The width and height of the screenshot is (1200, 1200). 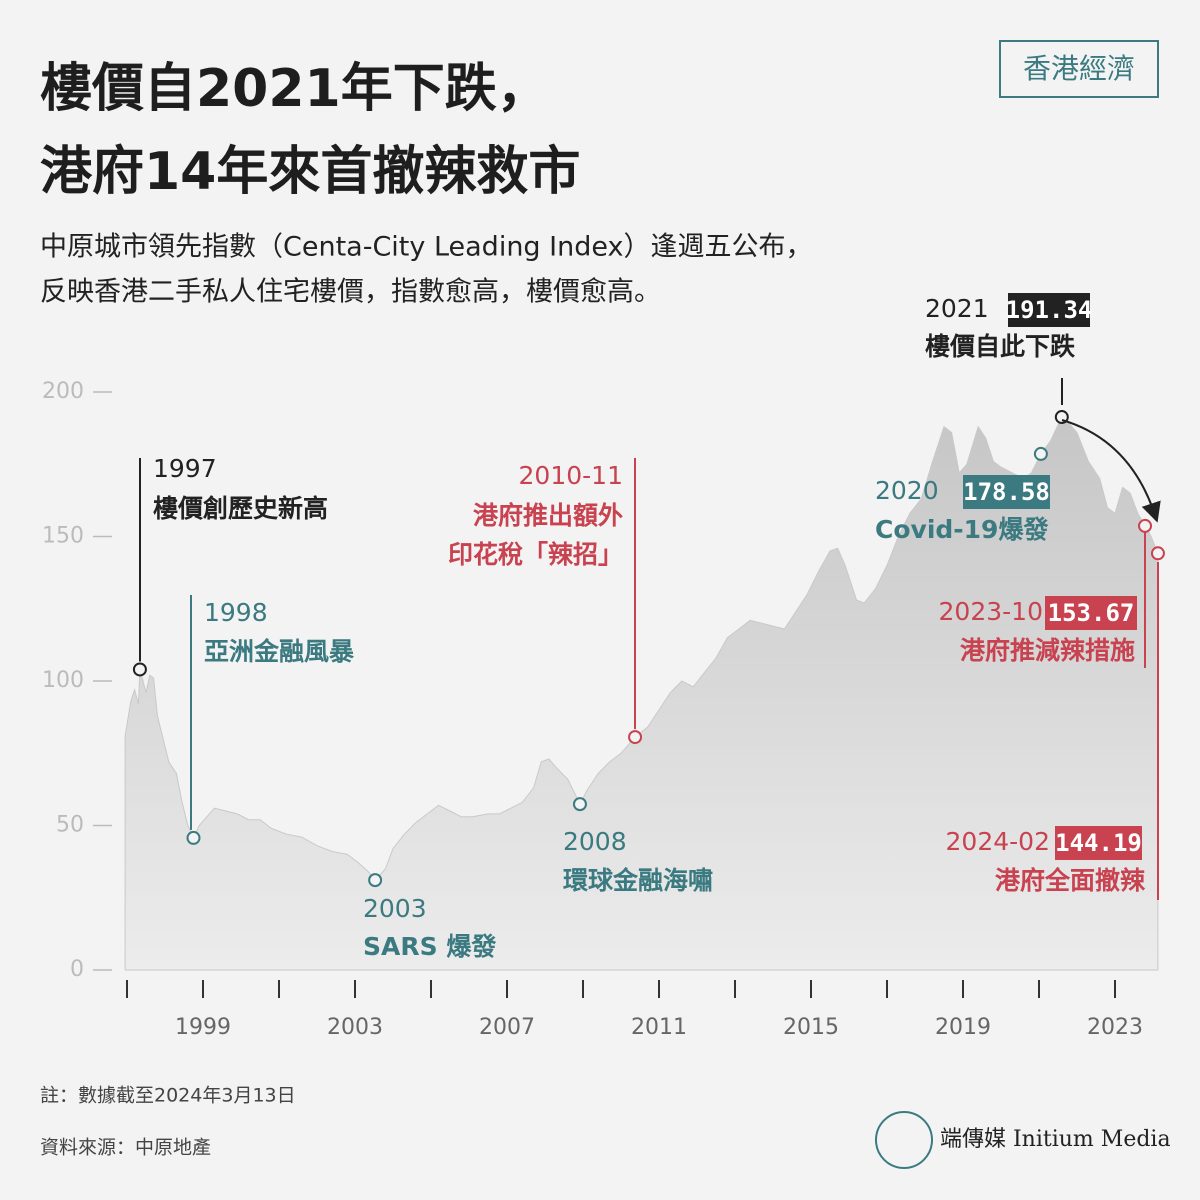 I want to click on x-tick-label: 2007, so click(x=507, y=1027).